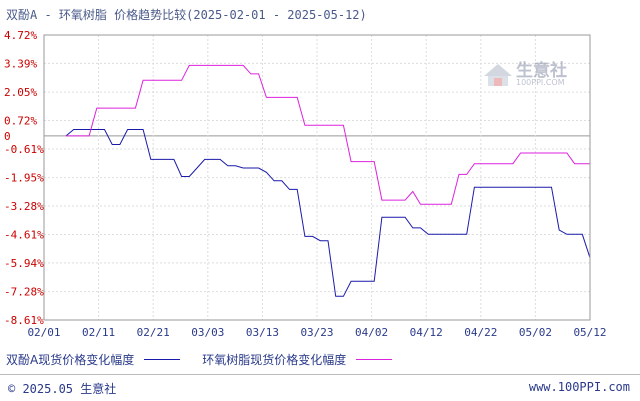 This screenshot has width=640, height=401. I want to click on copyright-text: © 2025.05 生意社, so click(62, 389).